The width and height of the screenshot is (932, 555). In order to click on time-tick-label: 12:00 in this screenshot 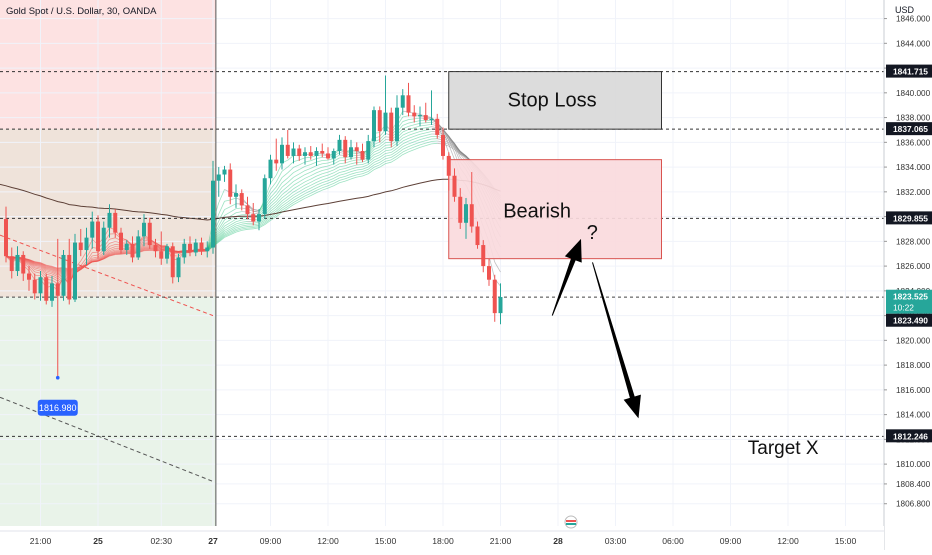, I will do `click(328, 541)`.